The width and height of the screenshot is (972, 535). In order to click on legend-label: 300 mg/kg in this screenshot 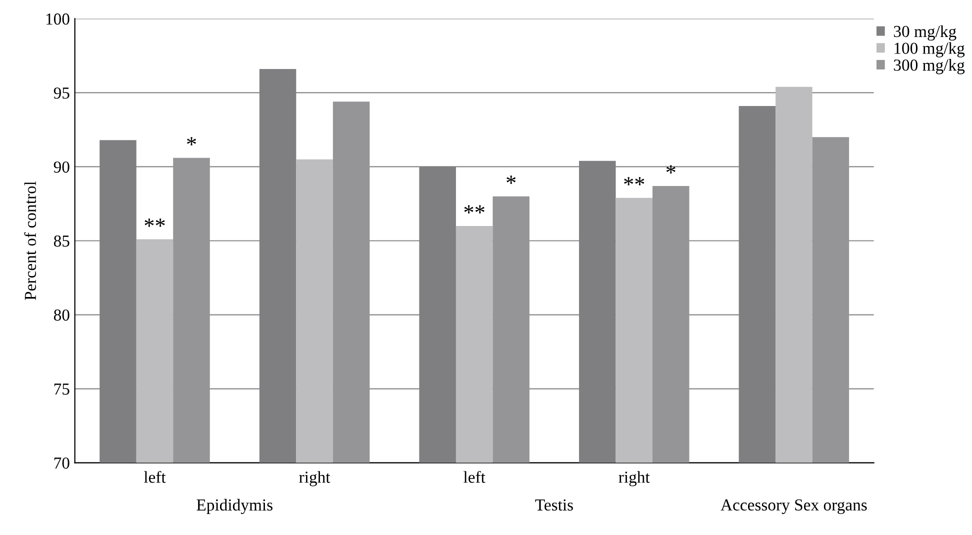, I will do `click(929, 66)`.